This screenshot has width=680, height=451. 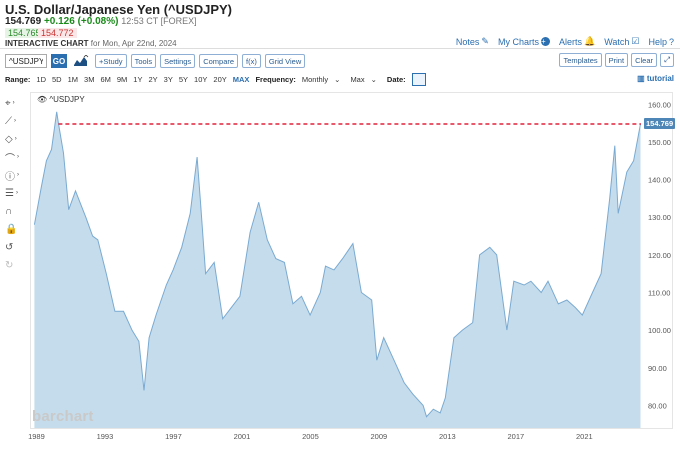 I want to click on crosshair-icon: ⌖, so click(x=8, y=103).